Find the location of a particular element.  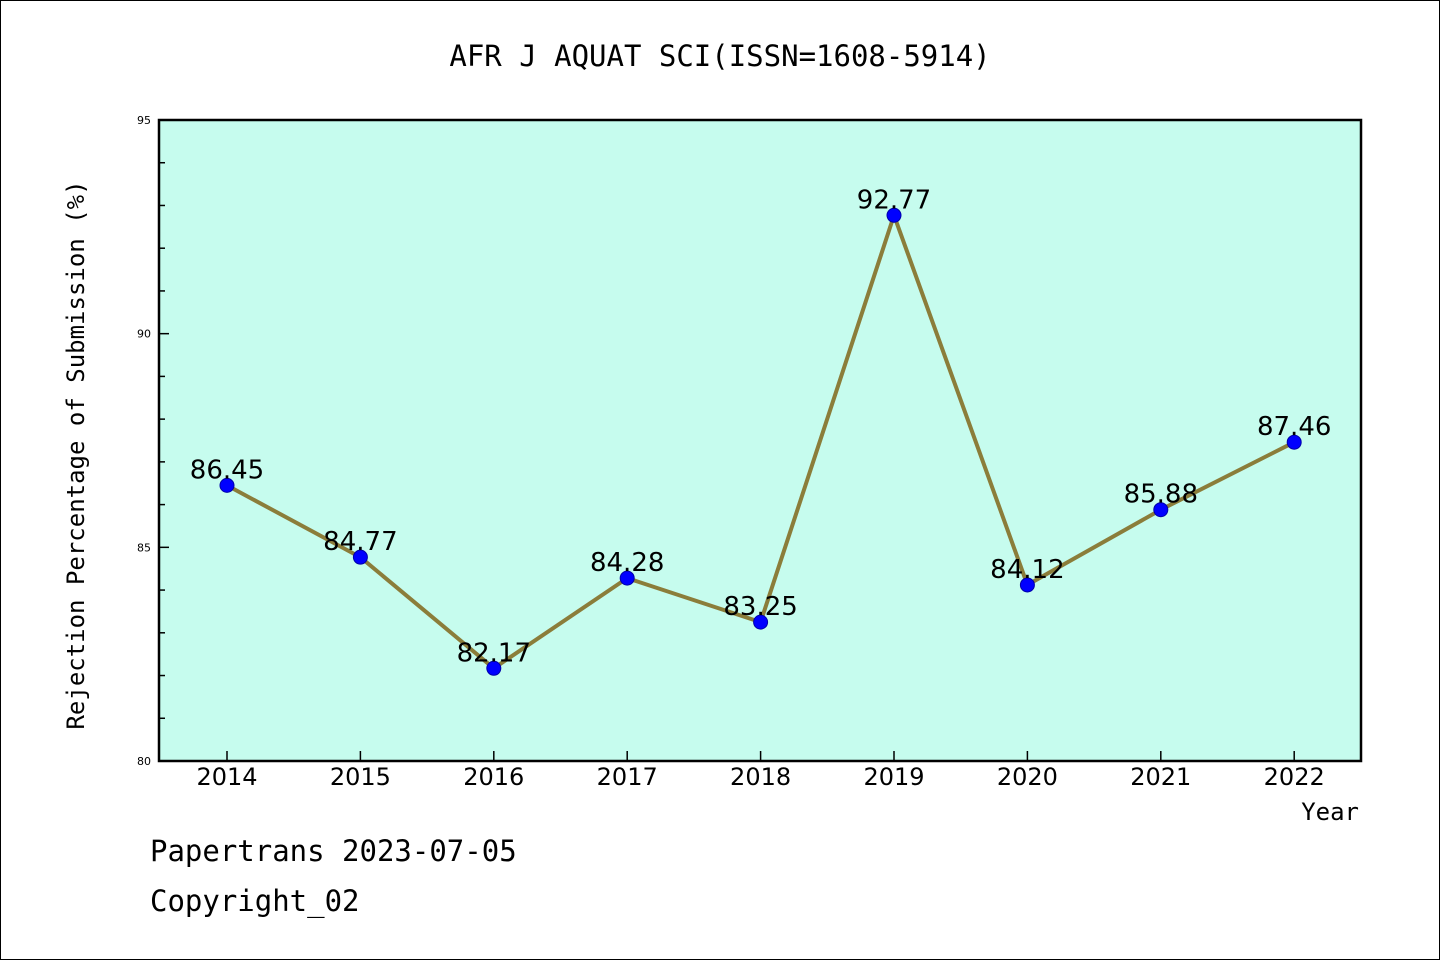

data-label: 85.88 is located at coordinates (1161, 495).